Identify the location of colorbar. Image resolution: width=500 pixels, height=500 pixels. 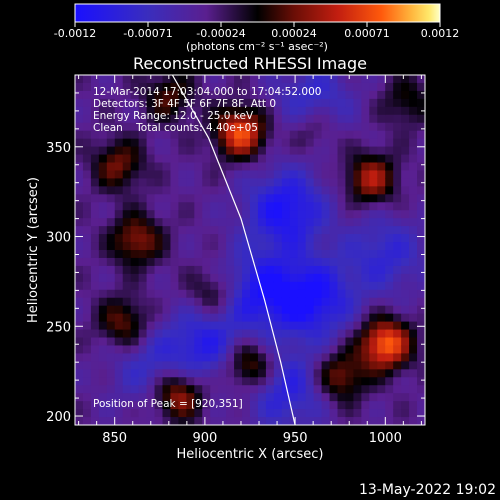
(257, 13).